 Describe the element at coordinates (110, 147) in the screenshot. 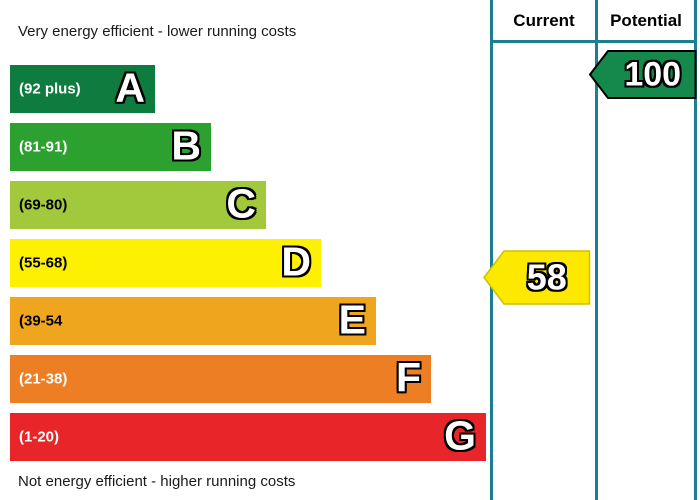

I see `band-row-b: (81-91) B` at that location.